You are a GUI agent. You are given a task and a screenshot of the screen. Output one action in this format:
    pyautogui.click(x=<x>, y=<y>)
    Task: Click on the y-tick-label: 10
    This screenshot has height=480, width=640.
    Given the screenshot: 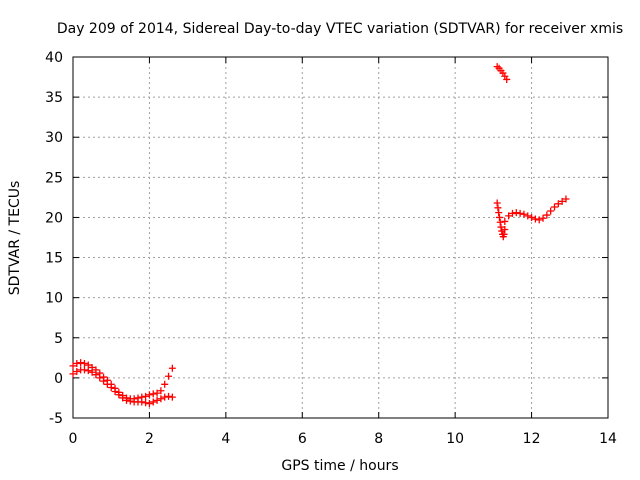 What is the action you would take?
    pyautogui.click(x=54, y=299)
    